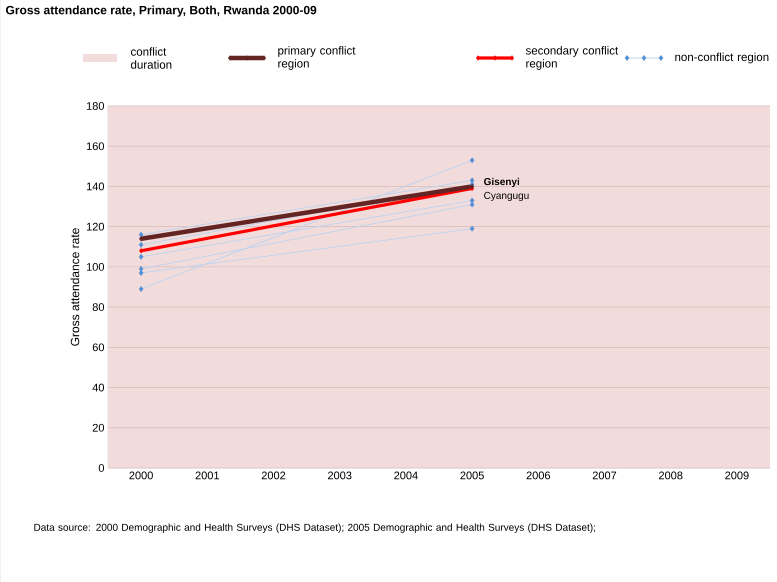  Describe the element at coordinates (98, 388) in the screenshot. I see `y-tick-label: 40` at that location.